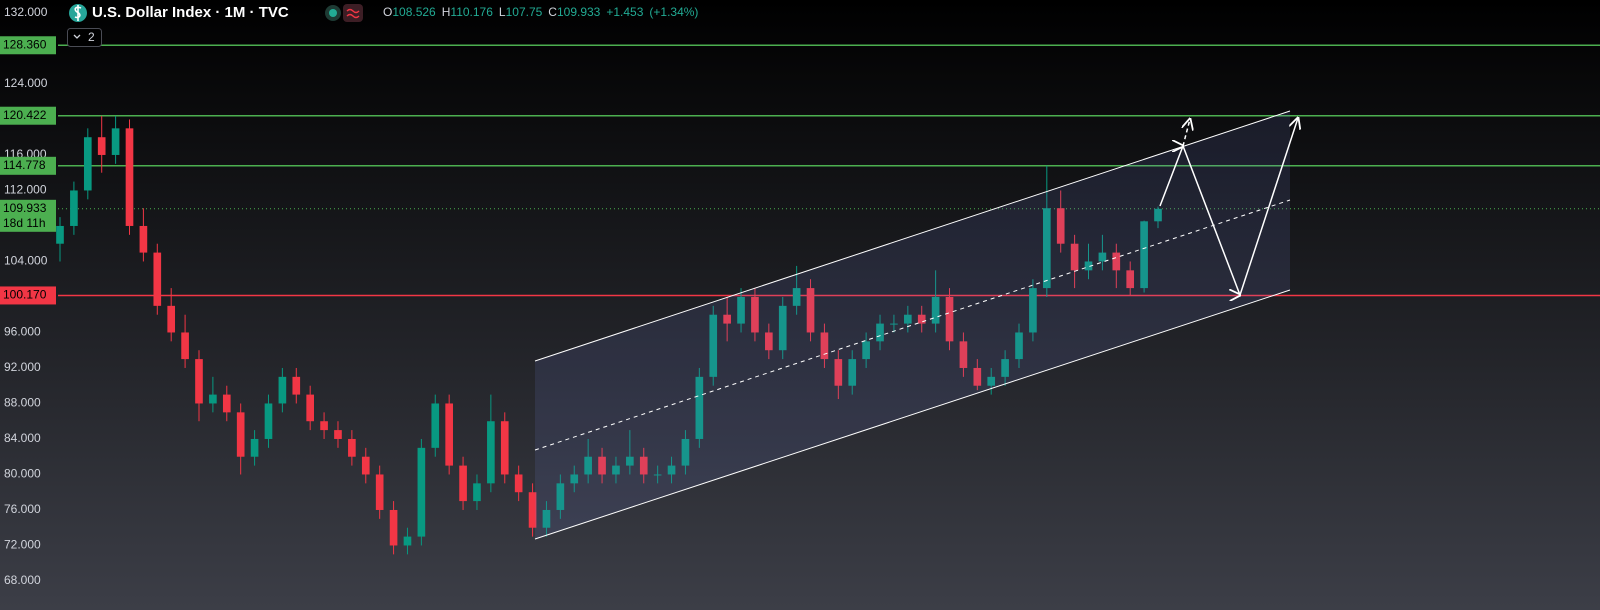  I want to click on level-label: 100.170, so click(25, 295).